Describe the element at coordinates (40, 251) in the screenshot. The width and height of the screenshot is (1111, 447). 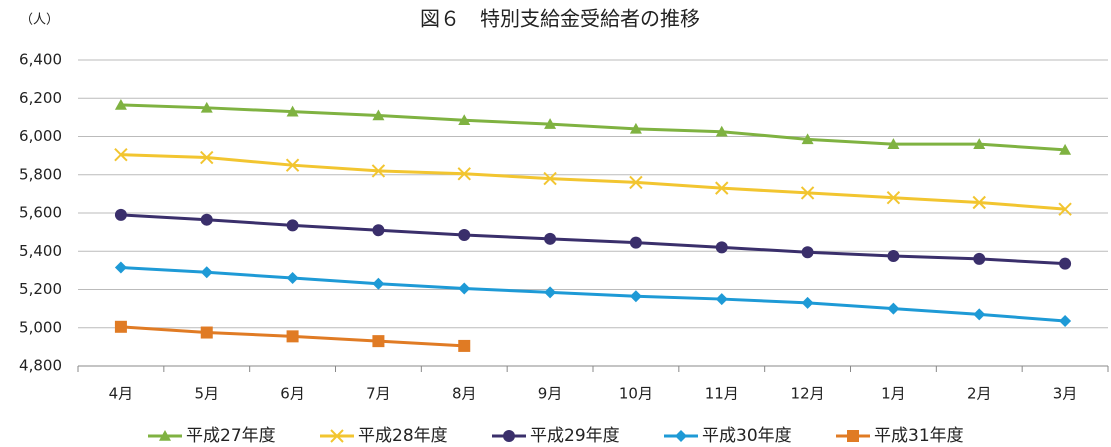
I see `y-tick-label: 5,400` at that location.